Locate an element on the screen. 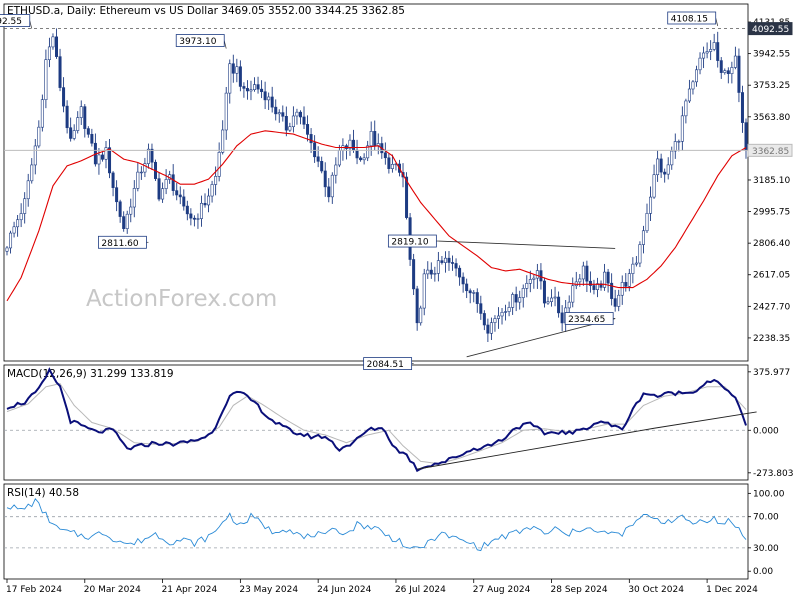 The width and height of the screenshot is (800, 604). rsi-y-tick-label: 30.00 is located at coordinates (766, 549).